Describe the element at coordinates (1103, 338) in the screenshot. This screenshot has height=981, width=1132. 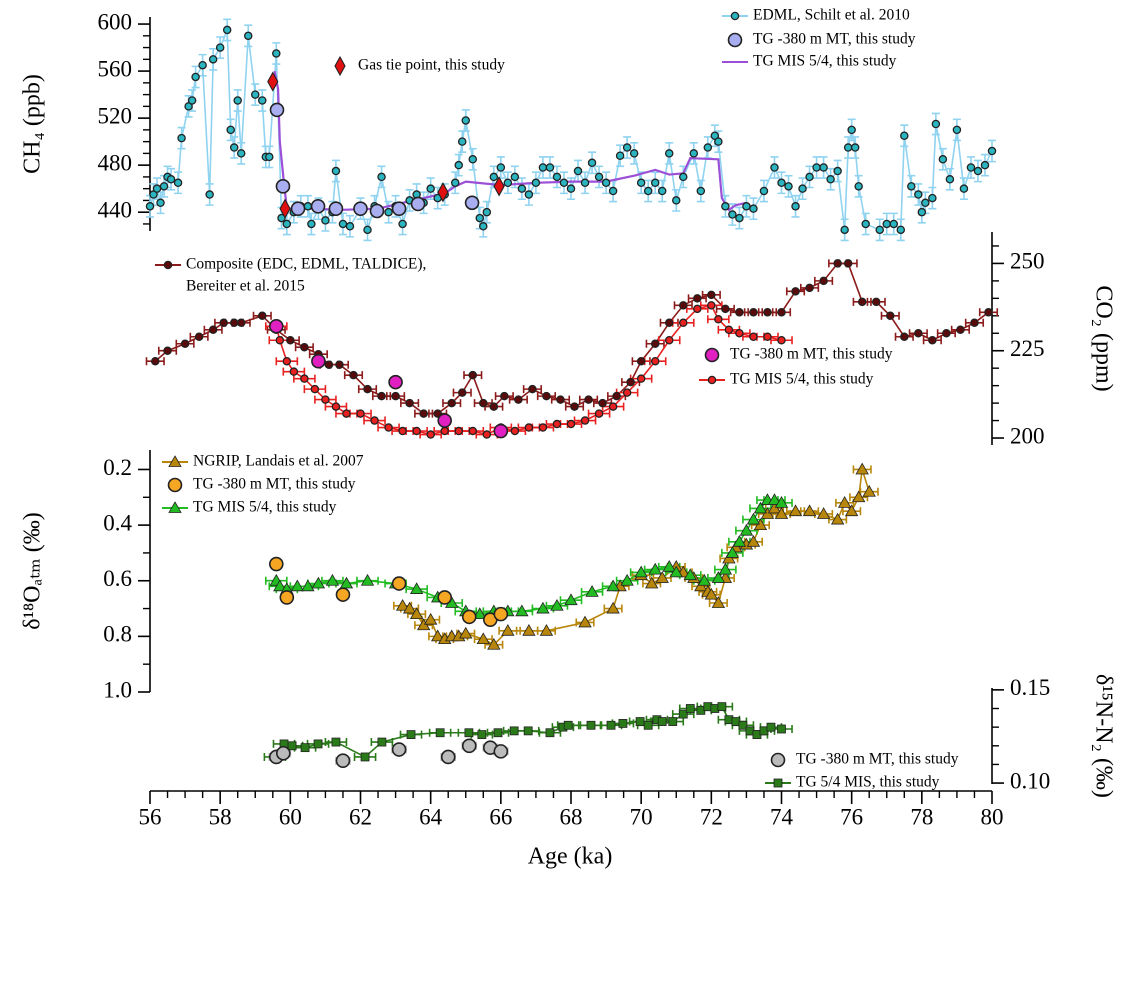
I see `y-axis-label: CO₂ (ppm)` at that location.